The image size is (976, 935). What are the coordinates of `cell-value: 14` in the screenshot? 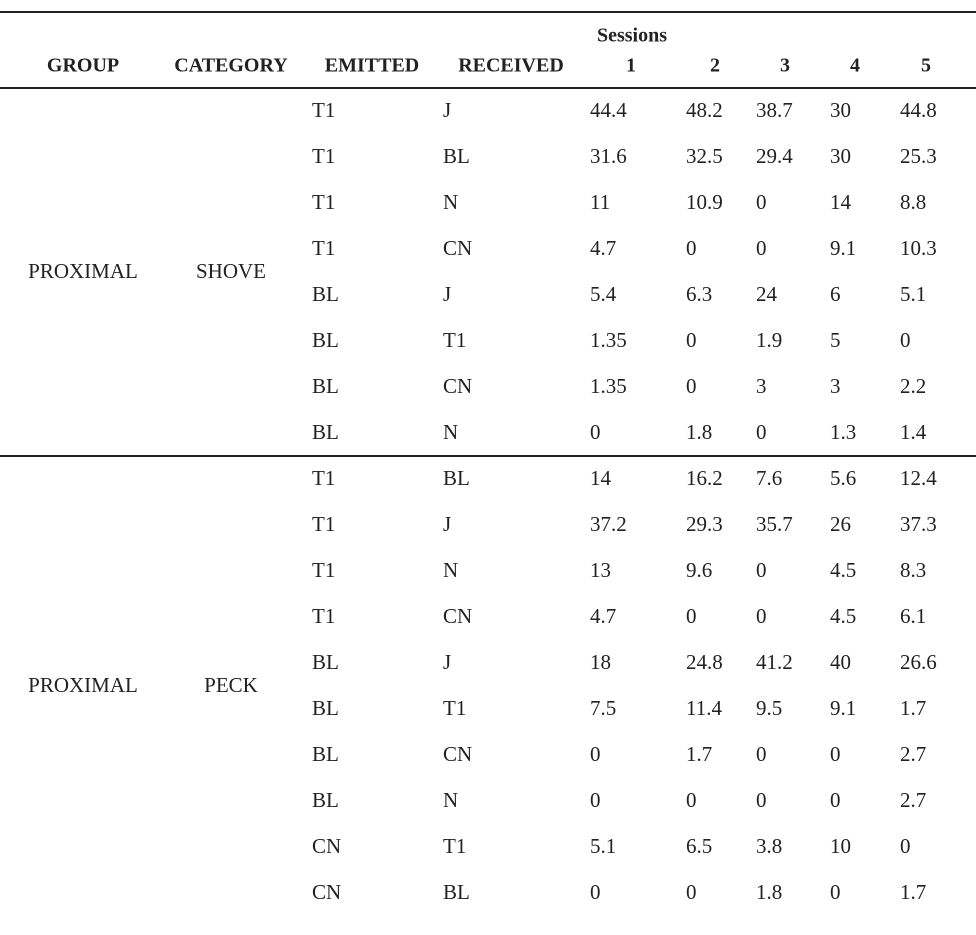 It's located at (841, 202).